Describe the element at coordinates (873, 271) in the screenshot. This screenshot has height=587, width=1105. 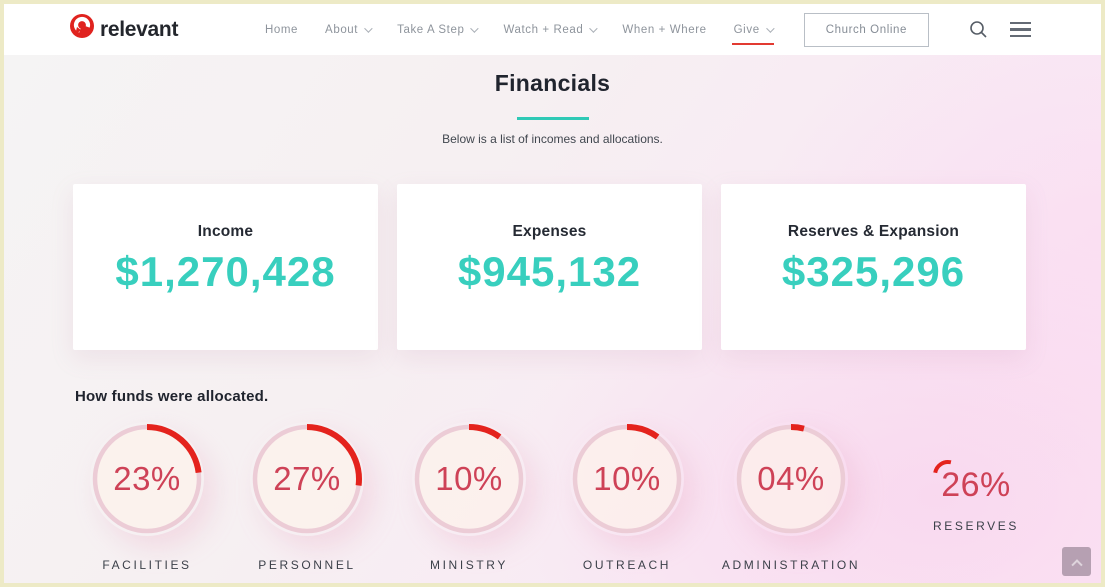
I see `reserves-amount: $325,296` at that location.